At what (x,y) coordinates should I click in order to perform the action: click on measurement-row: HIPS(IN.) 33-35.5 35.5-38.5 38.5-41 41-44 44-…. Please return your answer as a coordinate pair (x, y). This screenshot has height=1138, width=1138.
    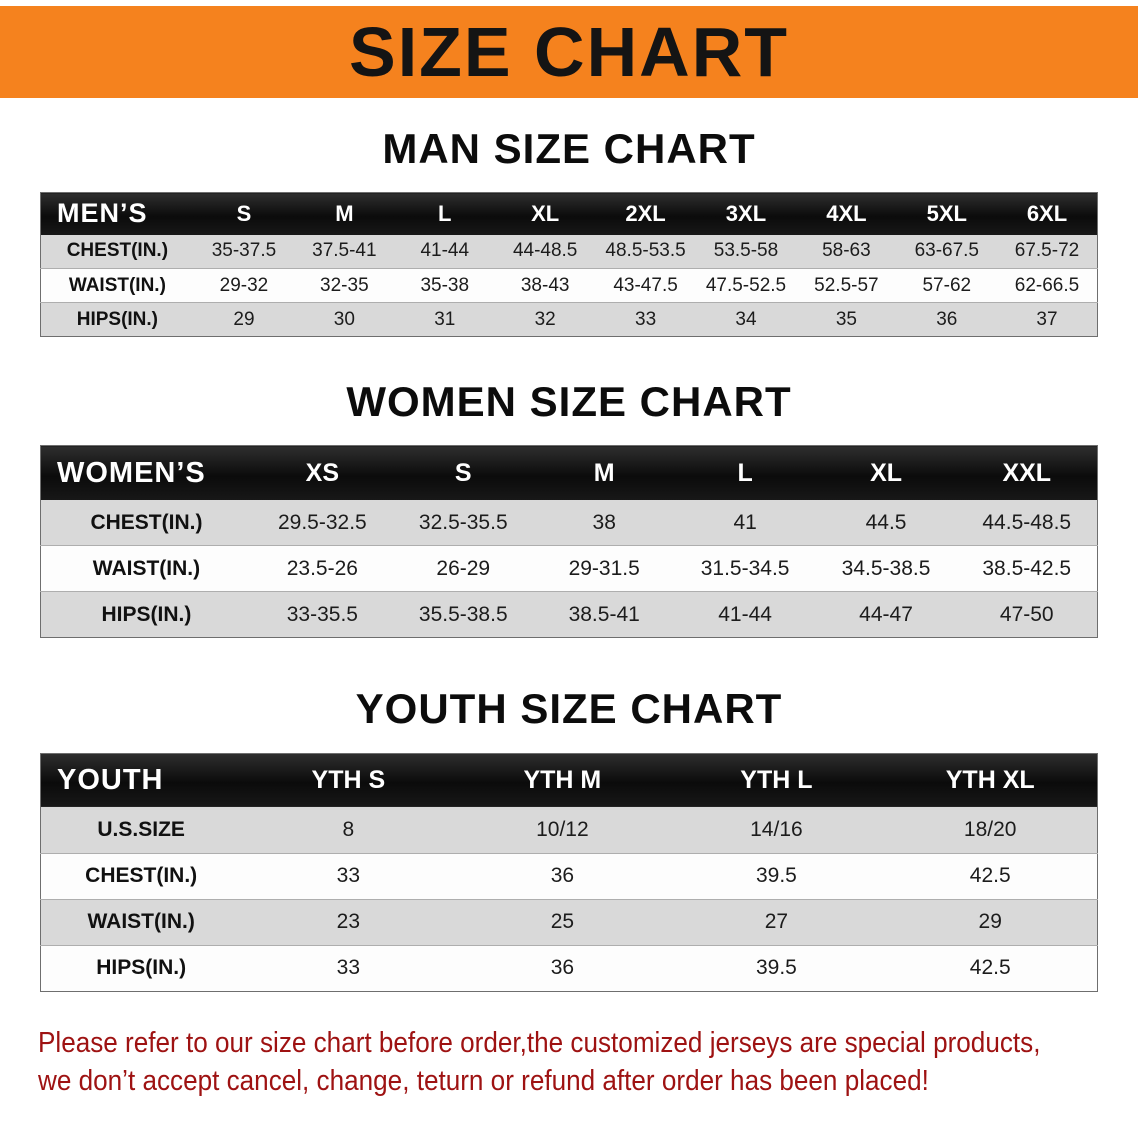
    Looking at the image, I should click on (569, 614).